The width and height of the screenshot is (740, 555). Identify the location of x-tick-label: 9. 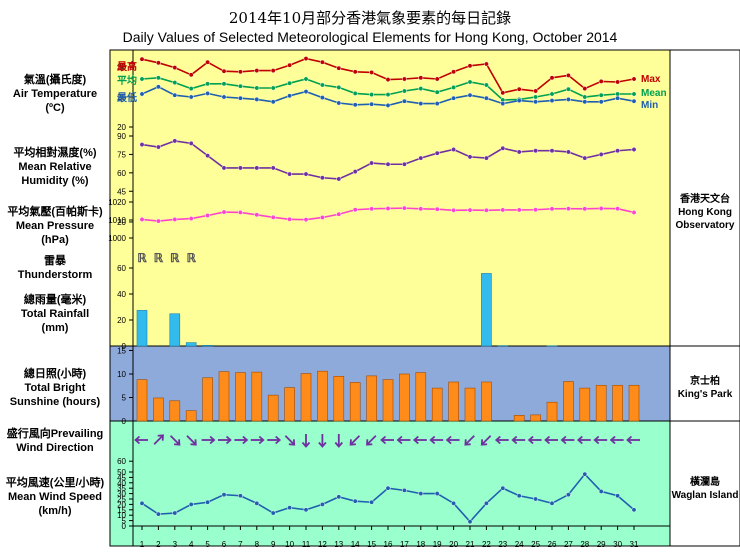
(273, 544).